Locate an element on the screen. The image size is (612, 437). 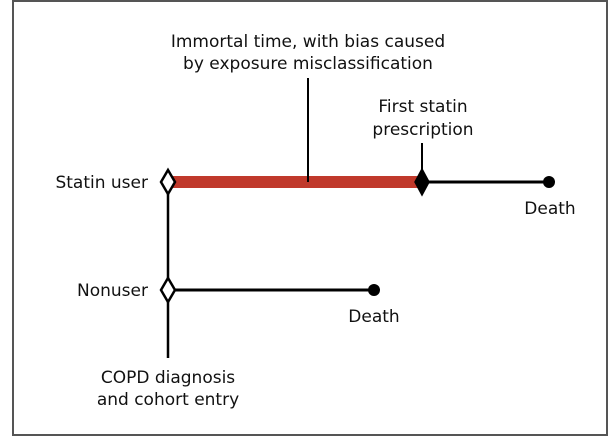
cohort-entry-label-line1: COPD diagnosis is located at coordinates (168, 378).